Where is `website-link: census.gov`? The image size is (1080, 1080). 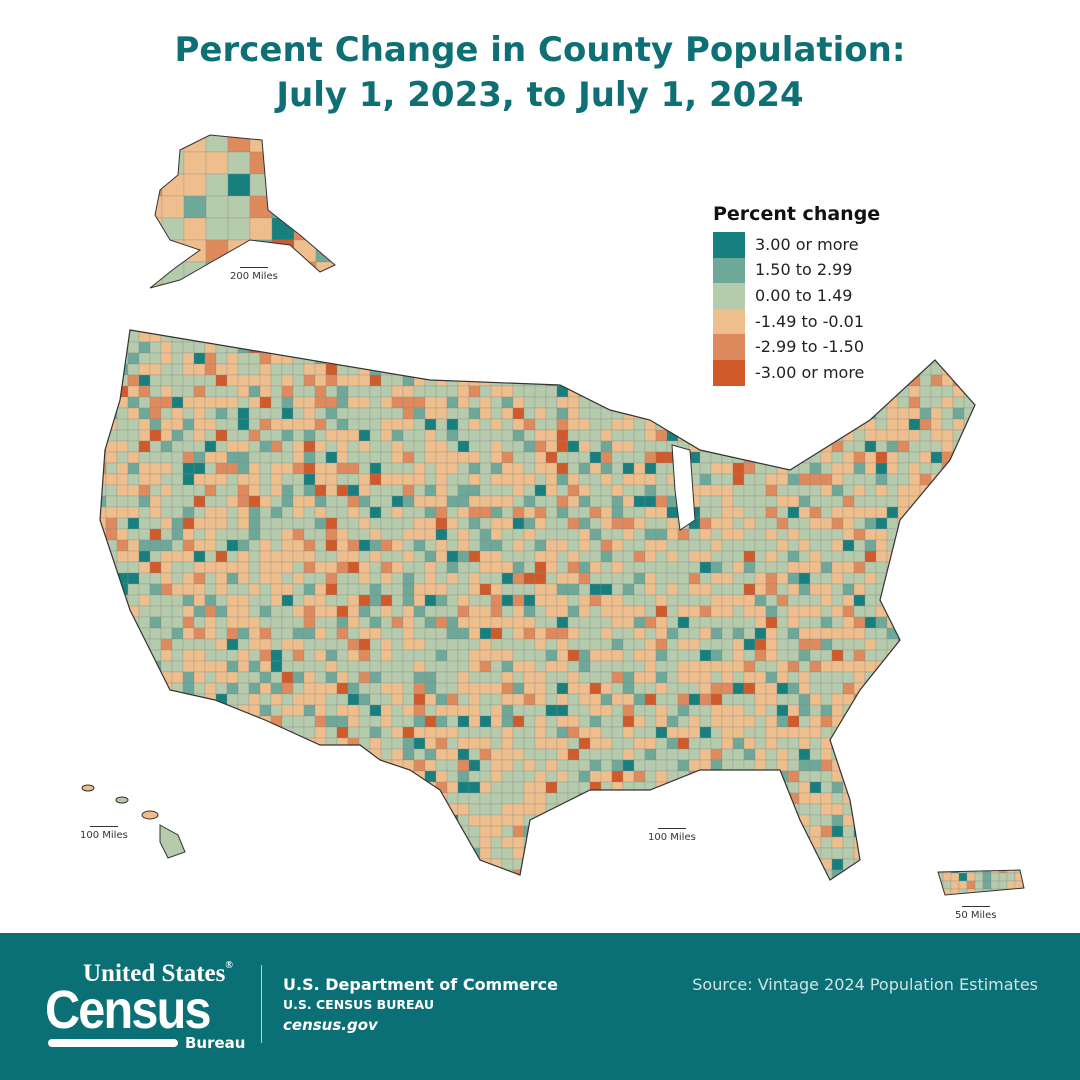
website-link: census.gov is located at coordinates (330, 1025).